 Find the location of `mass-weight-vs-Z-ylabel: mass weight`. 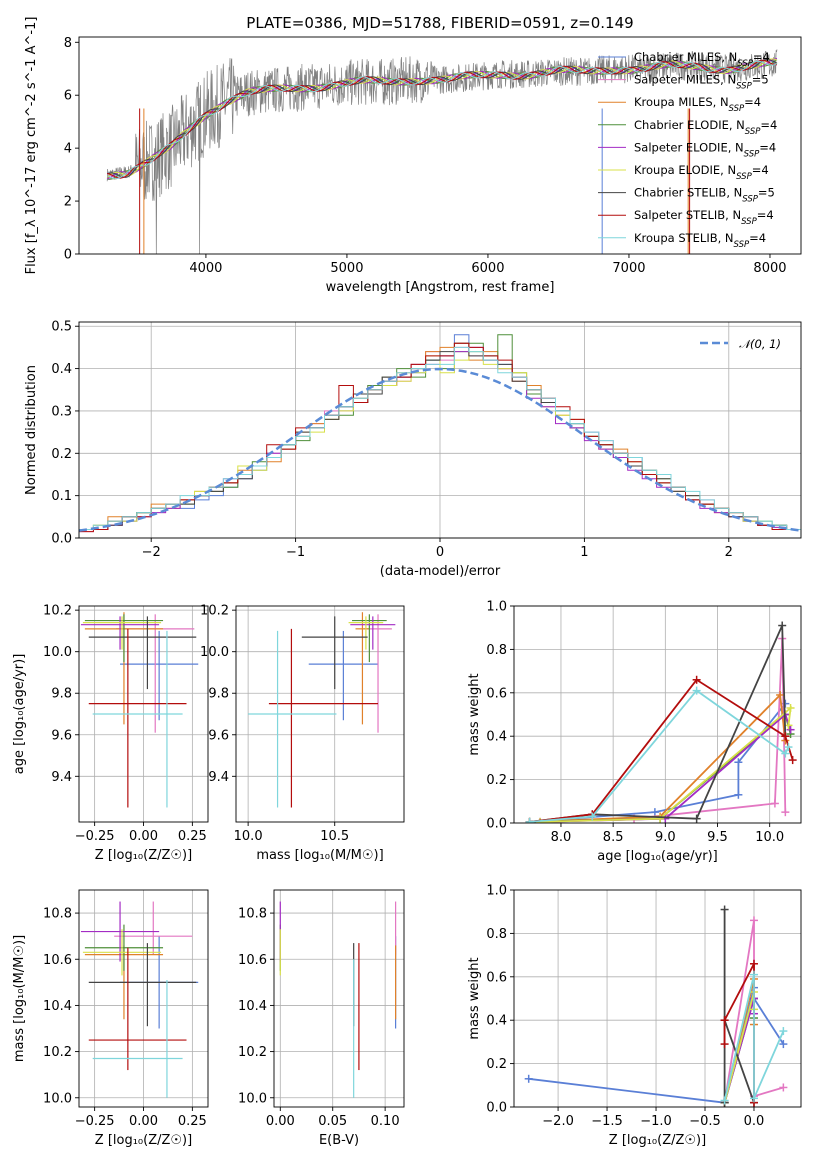

mass-weight-vs-Z-ylabel: mass weight is located at coordinates (474, 998).